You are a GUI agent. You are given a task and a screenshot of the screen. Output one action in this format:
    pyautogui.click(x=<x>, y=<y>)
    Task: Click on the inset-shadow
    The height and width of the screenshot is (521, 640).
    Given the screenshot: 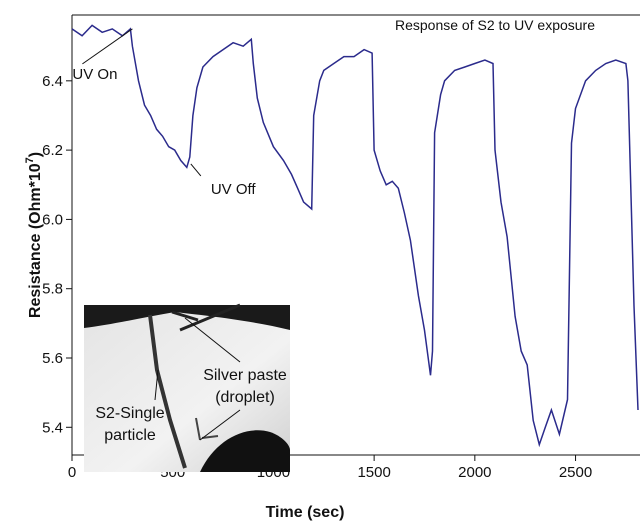 What is the action you would take?
    pyautogui.click(x=187, y=317)
    